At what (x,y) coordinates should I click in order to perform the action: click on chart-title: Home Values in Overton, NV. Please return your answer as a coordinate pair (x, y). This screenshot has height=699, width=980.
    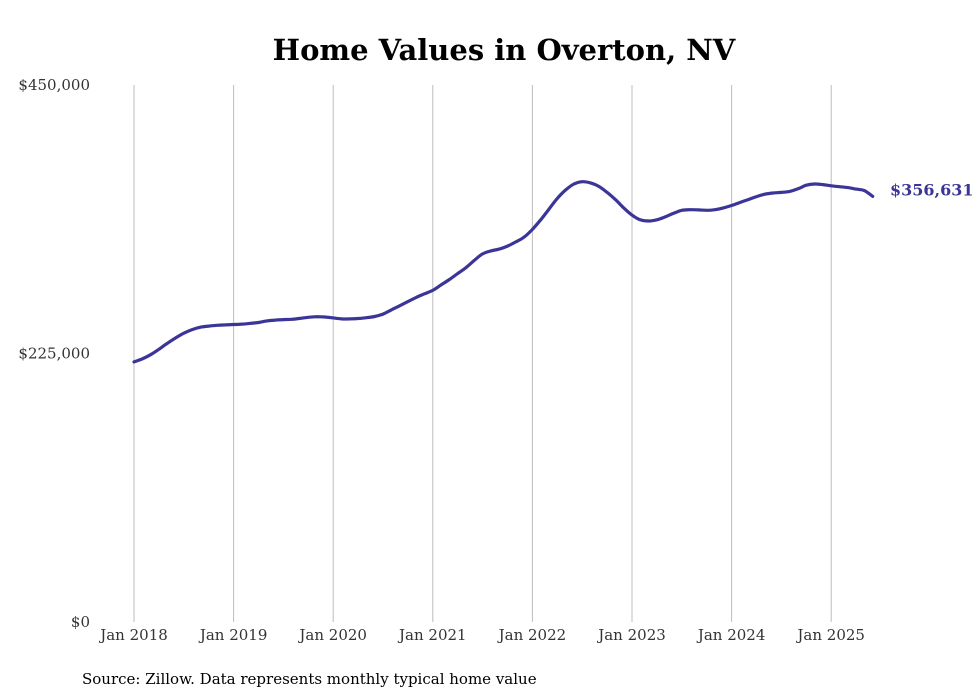
    Looking at the image, I should click on (504, 50).